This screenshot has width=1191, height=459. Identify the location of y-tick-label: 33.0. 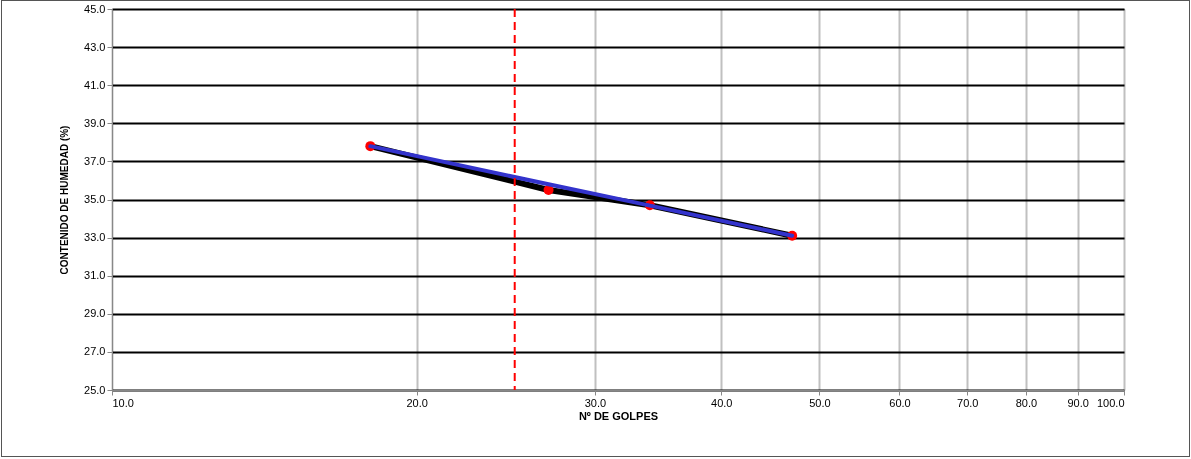
(95, 237).